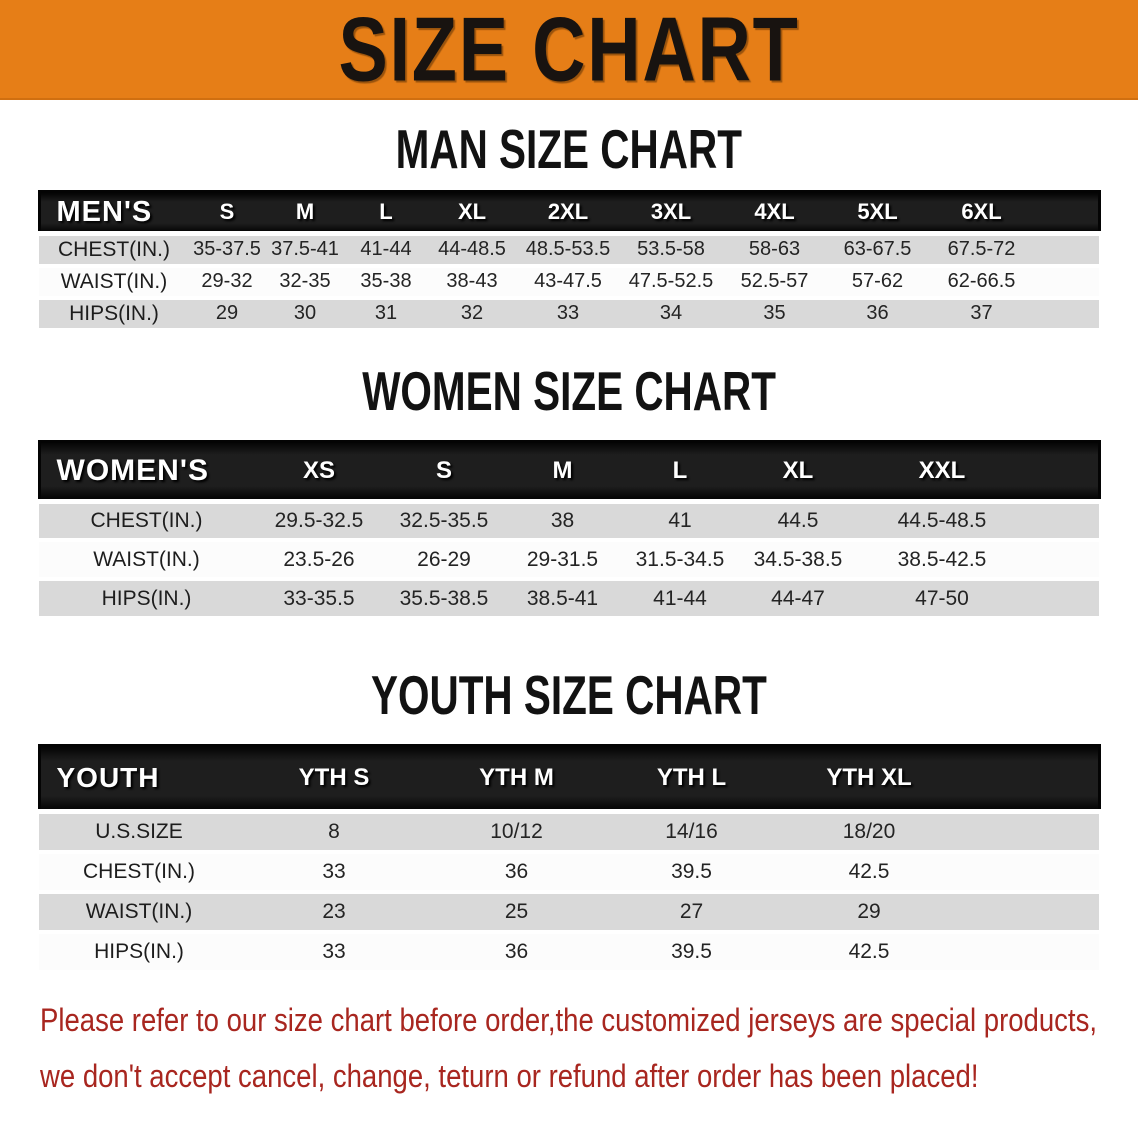 Image resolution: width=1138 pixels, height=1132 pixels. I want to click on size-column-header: XS, so click(319, 471).